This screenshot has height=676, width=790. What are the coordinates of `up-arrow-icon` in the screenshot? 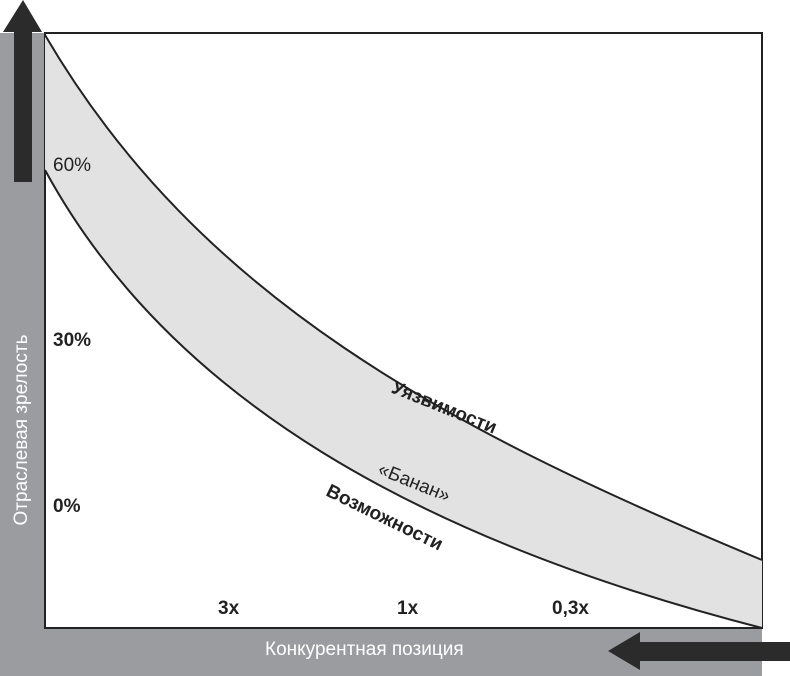 It's located at (22, 91).